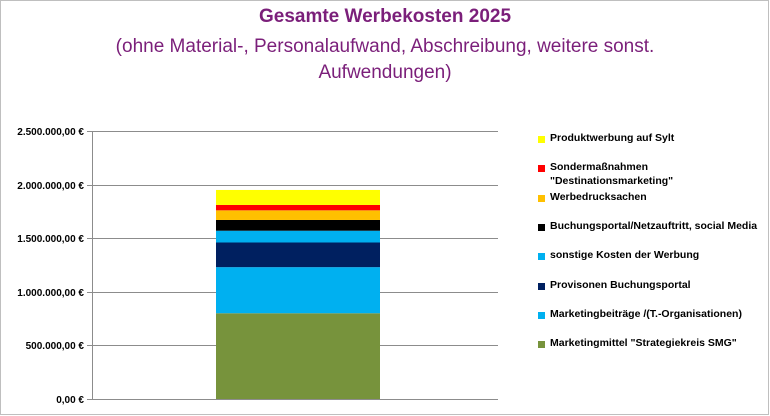  What do you see at coordinates (643, 343) in the screenshot?
I see `legend-label: Marketingmittel "Strategiekreis SMG"` at bounding box center [643, 343].